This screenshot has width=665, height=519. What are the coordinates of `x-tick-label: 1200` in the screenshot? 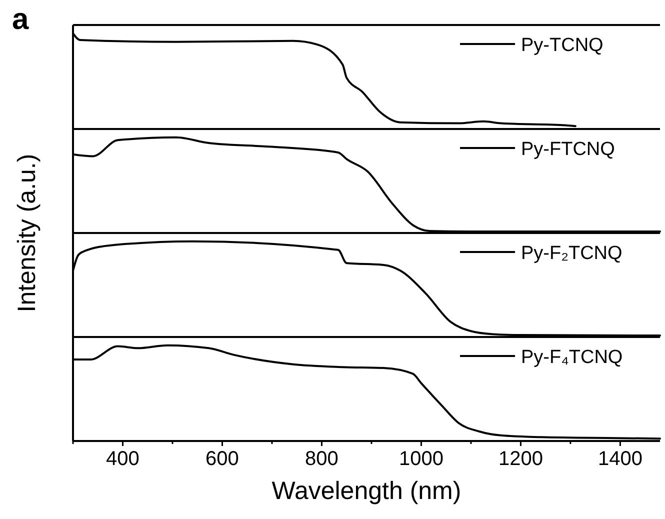 It's located at (520, 459).